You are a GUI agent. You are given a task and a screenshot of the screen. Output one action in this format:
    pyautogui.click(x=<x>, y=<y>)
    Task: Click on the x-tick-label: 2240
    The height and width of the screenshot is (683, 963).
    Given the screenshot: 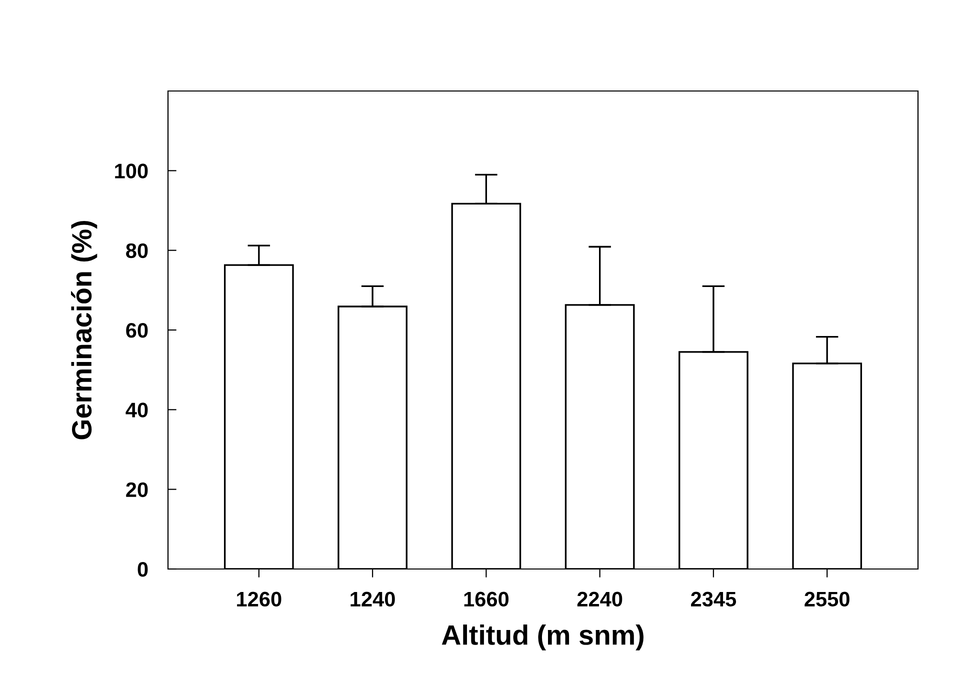 What is the action you would take?
    pyautogui.click(x=599, y=599)
    